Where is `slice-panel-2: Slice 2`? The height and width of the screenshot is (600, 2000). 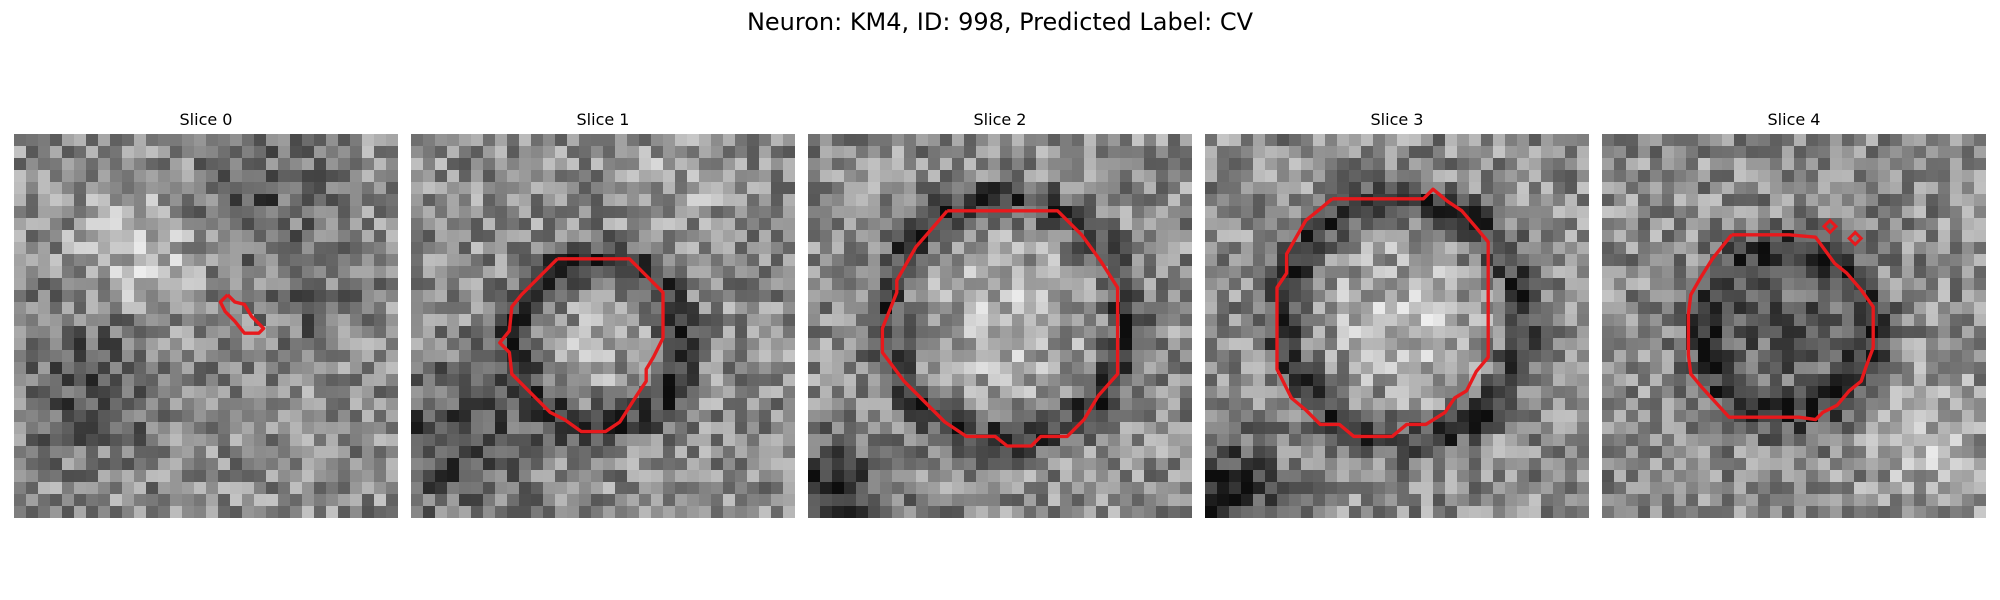
slice-panel-2: Slice 2 is located at coordinates (1000, 313).